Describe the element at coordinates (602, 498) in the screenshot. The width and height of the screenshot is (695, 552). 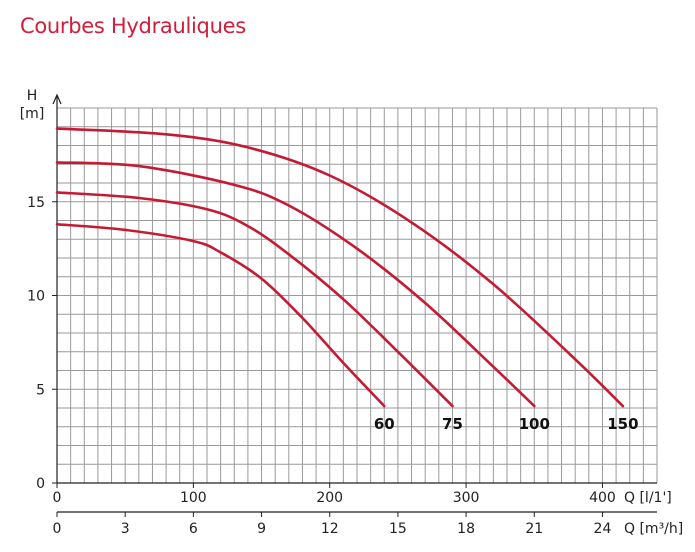
I see `x-tick-label: 400` at that location.